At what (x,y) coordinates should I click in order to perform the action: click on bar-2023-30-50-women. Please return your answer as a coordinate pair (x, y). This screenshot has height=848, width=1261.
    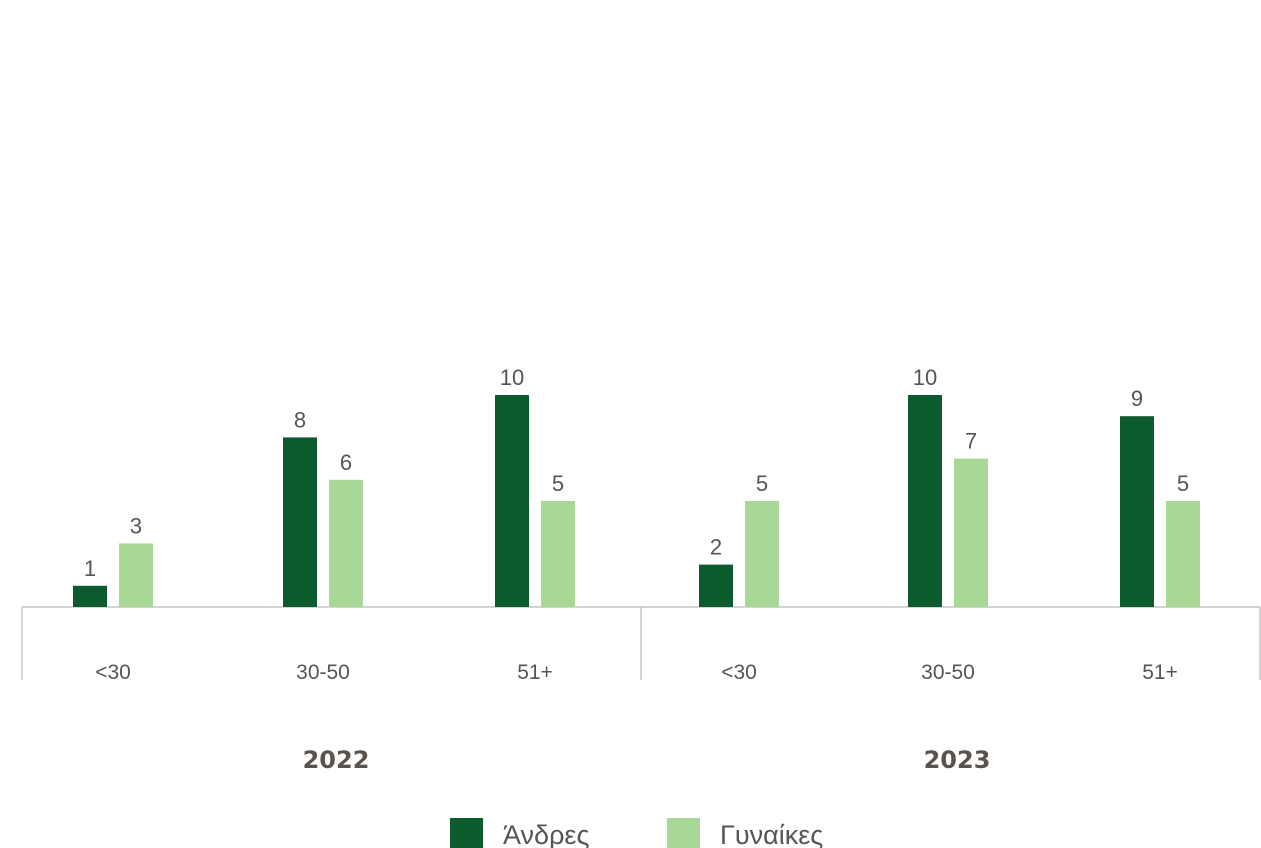
    Looking at the image, I should click on (971, 532).